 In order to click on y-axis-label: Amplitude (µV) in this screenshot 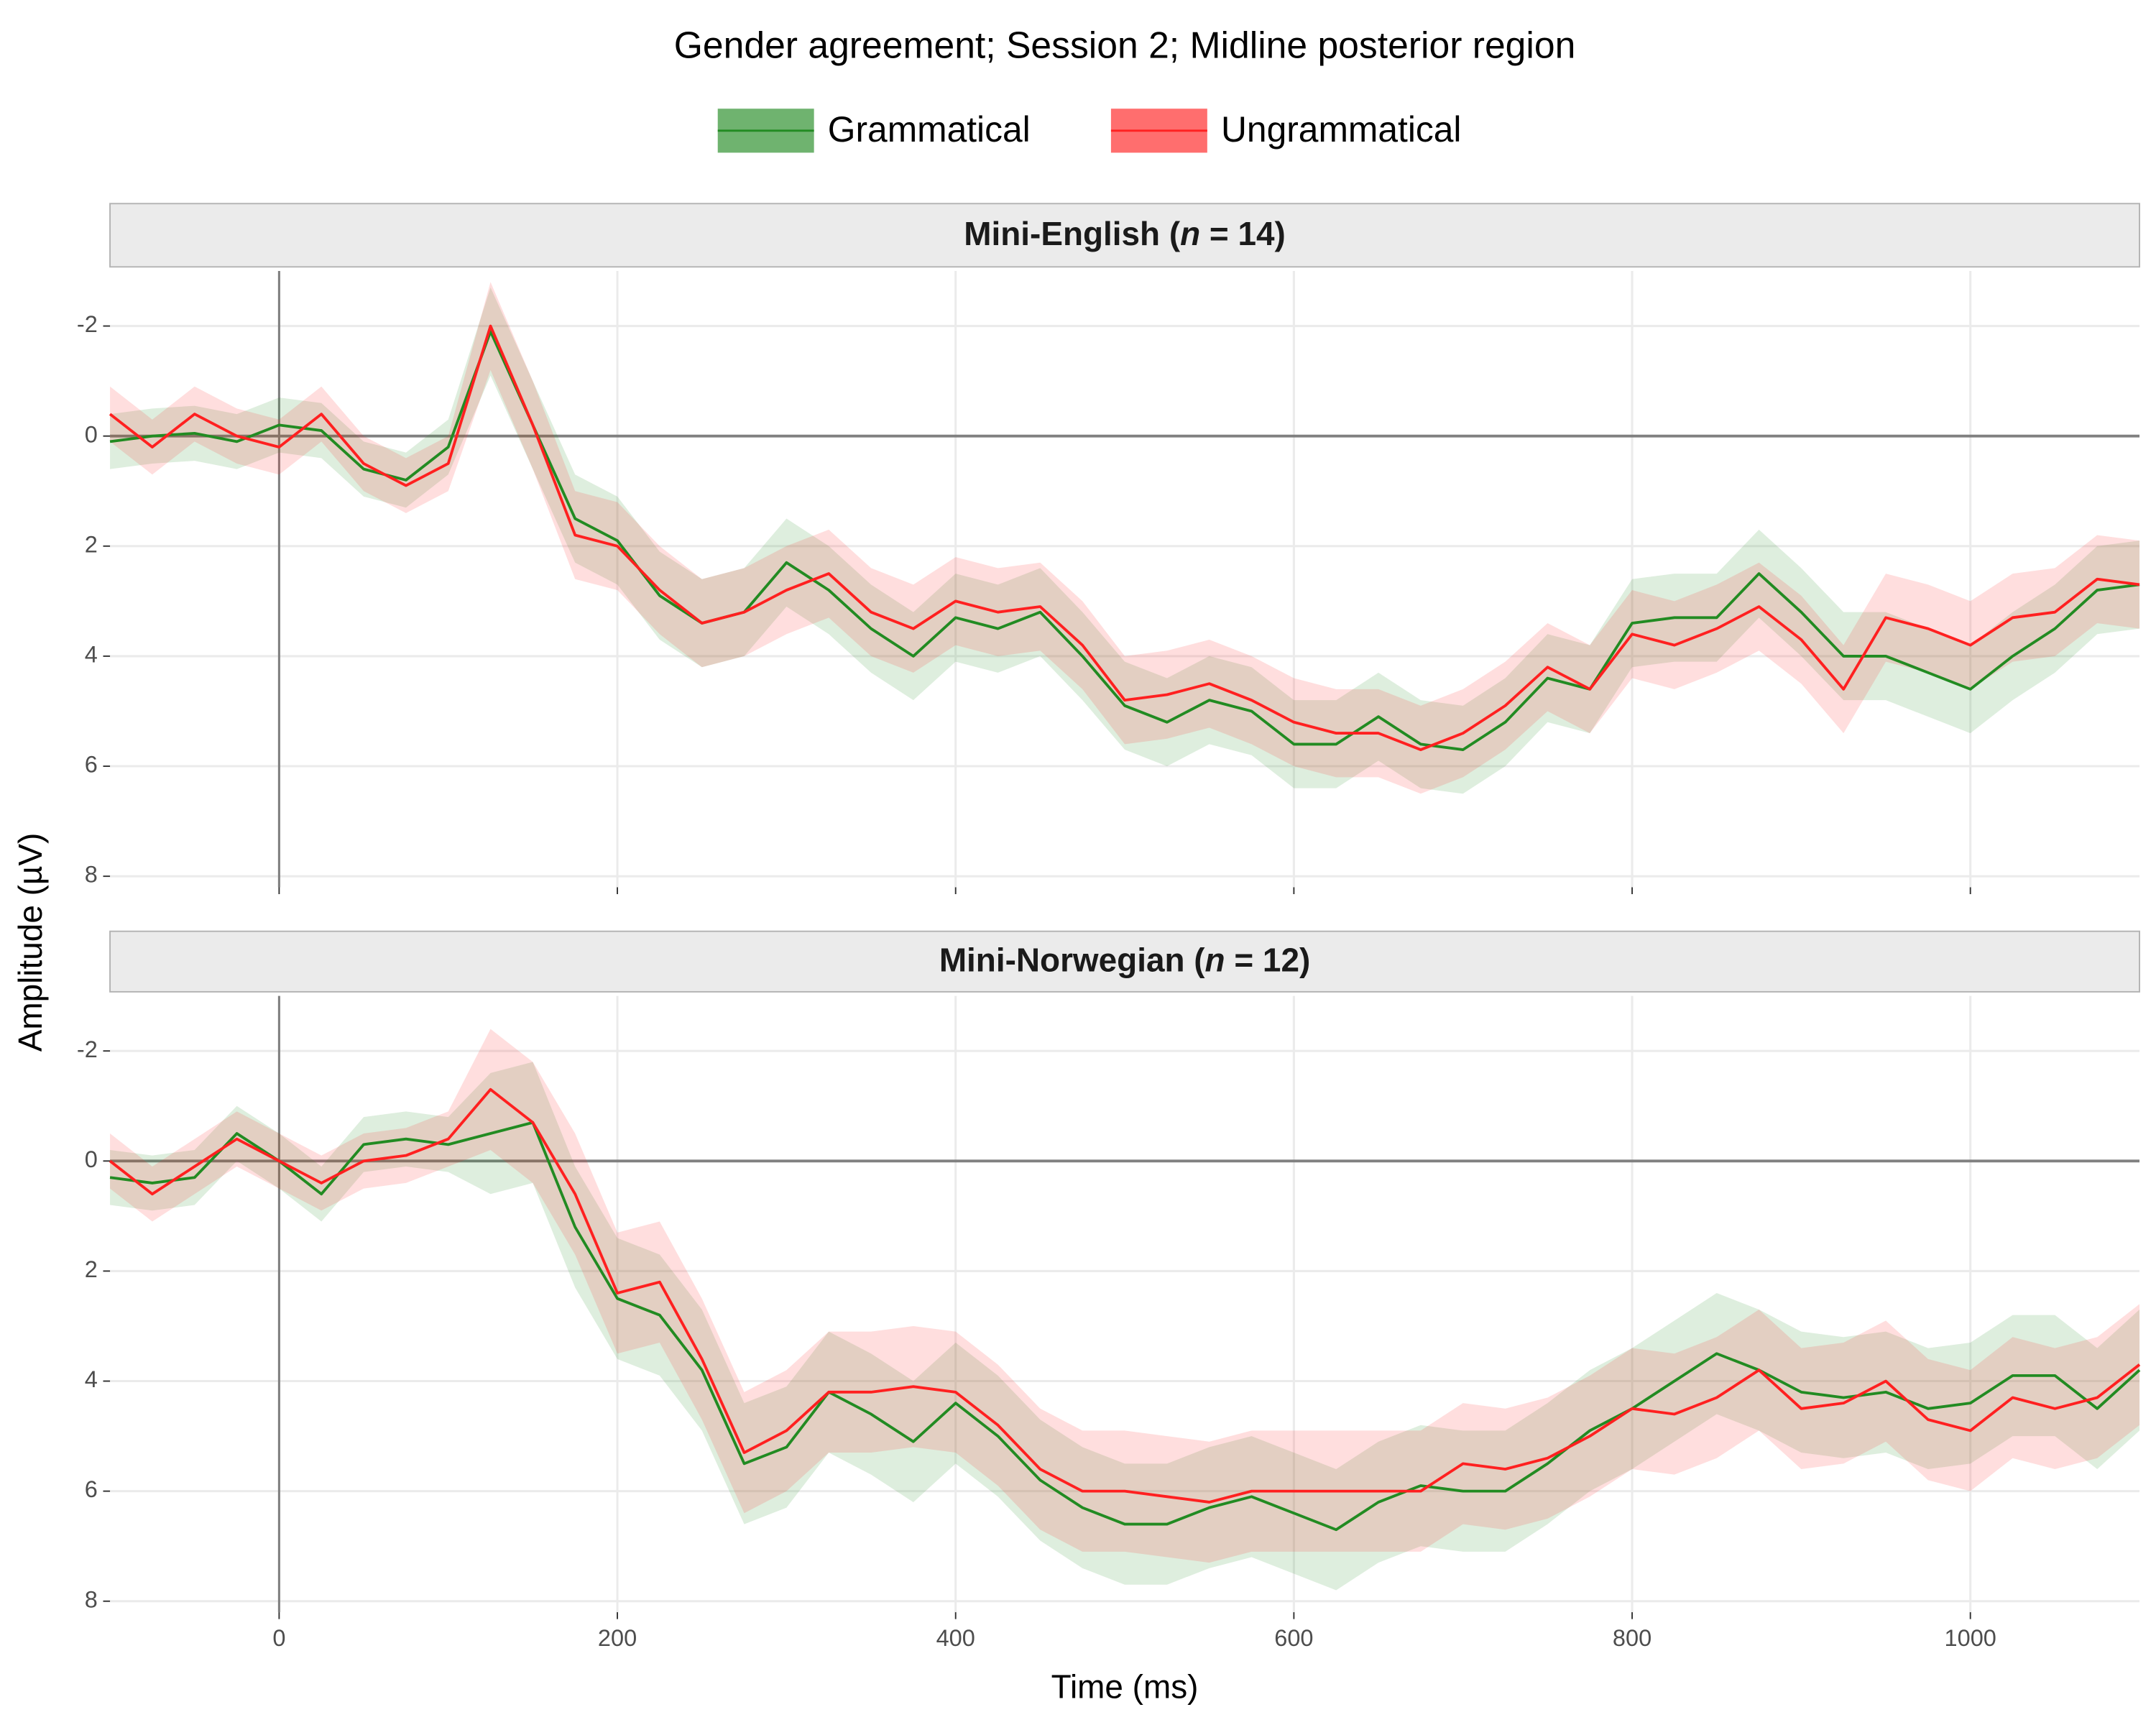, I will do `click(30, 942)`.